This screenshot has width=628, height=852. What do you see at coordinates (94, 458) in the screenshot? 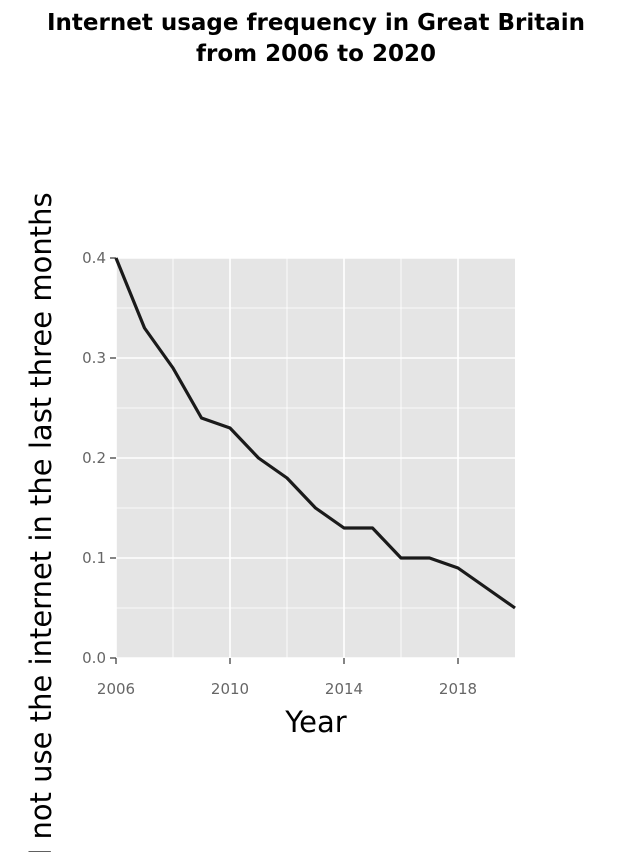
I see `y-tick-label: 0.2` at bounding box center [94, 458].